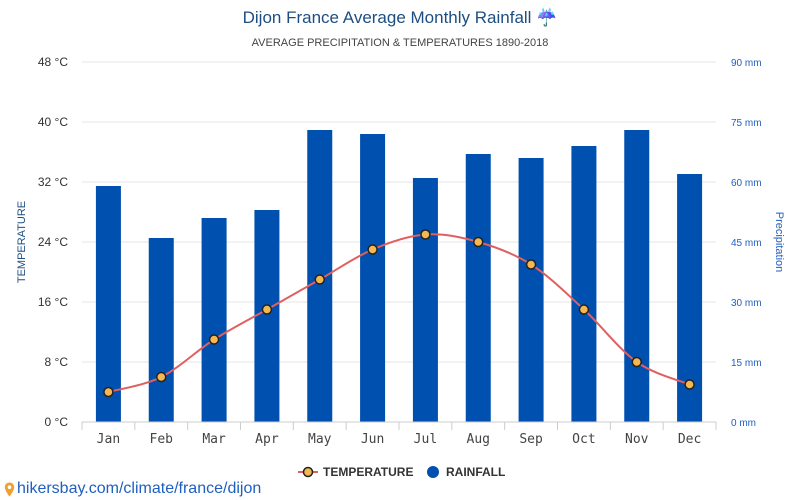  Describe the element at coordinates (475, 472) in the screenshot. I see `legend-rainfall-label: RAINFALL` at that location.